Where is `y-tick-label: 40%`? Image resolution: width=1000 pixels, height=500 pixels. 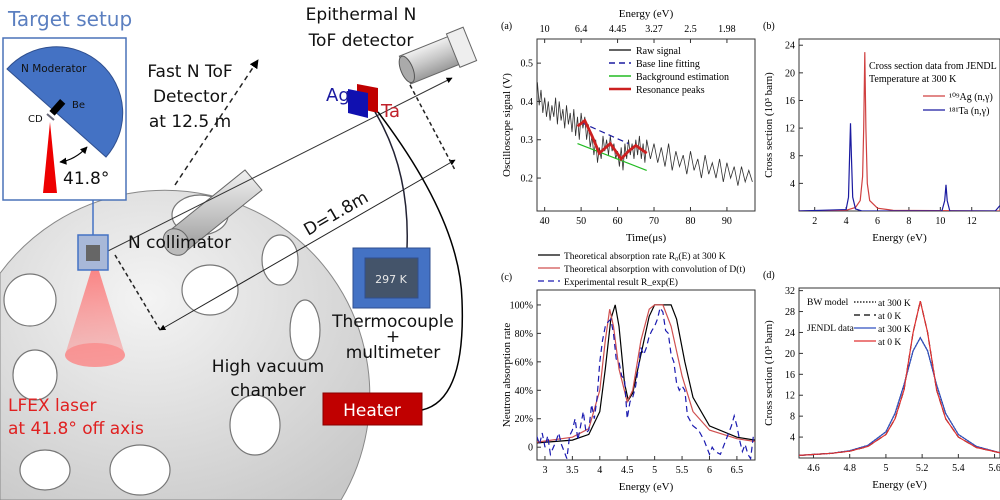 y-tick-label: 40% is located at coordinates (524, 391).